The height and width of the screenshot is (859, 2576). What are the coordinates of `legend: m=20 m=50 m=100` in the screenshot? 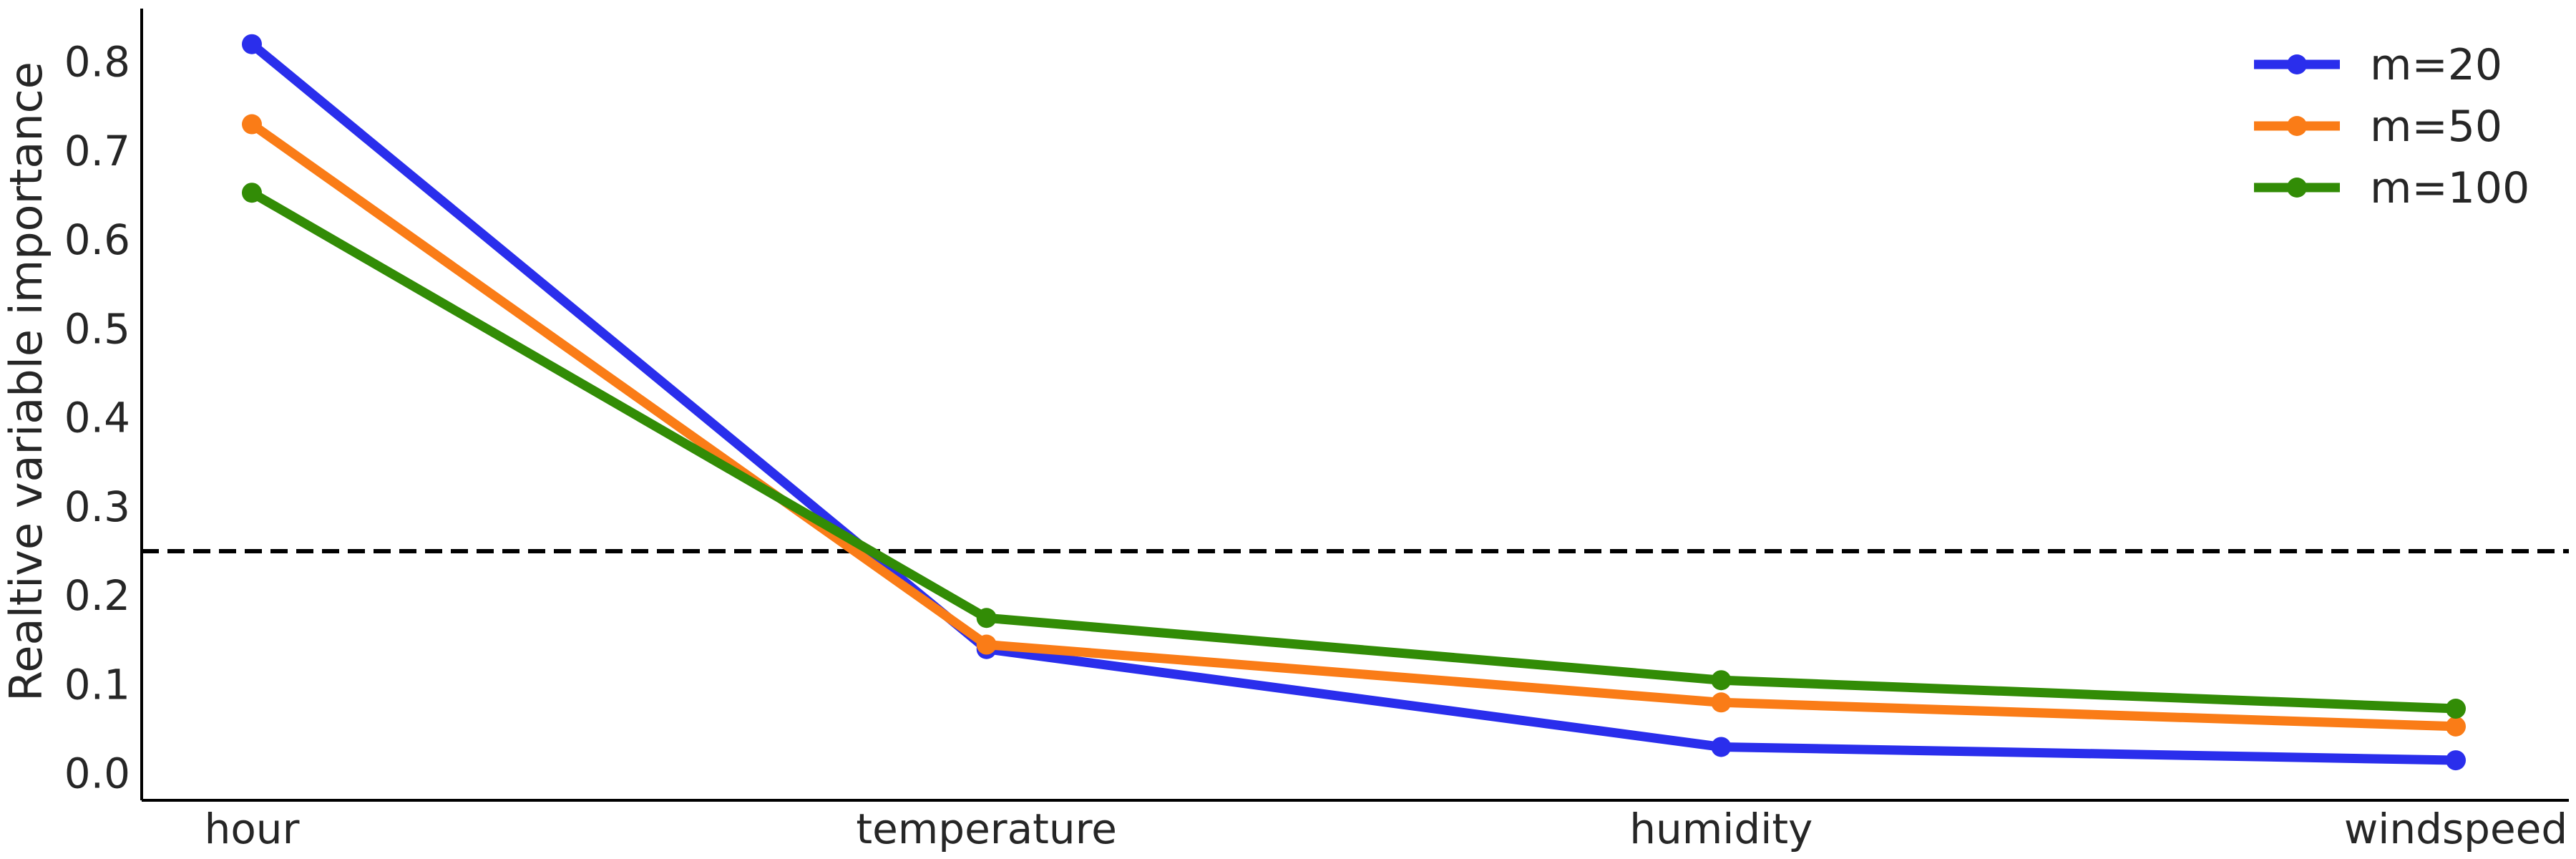 It's located at (2391, 126).